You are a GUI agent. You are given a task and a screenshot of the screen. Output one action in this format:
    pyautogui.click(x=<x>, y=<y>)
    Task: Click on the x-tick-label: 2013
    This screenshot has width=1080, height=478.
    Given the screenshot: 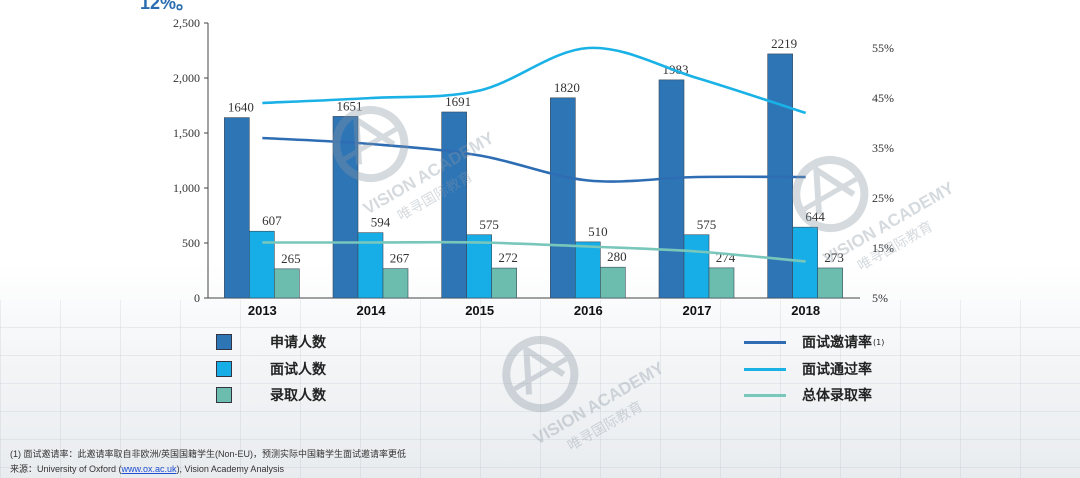 What is the action you would take?
    pyautogui.click(x=262, y=310)
    